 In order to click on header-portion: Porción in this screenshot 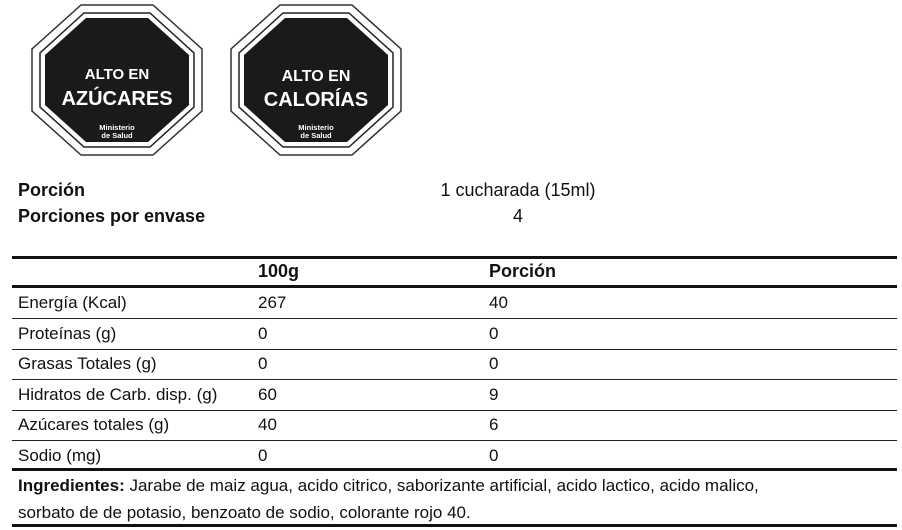, I will do `click(523, 271)`.